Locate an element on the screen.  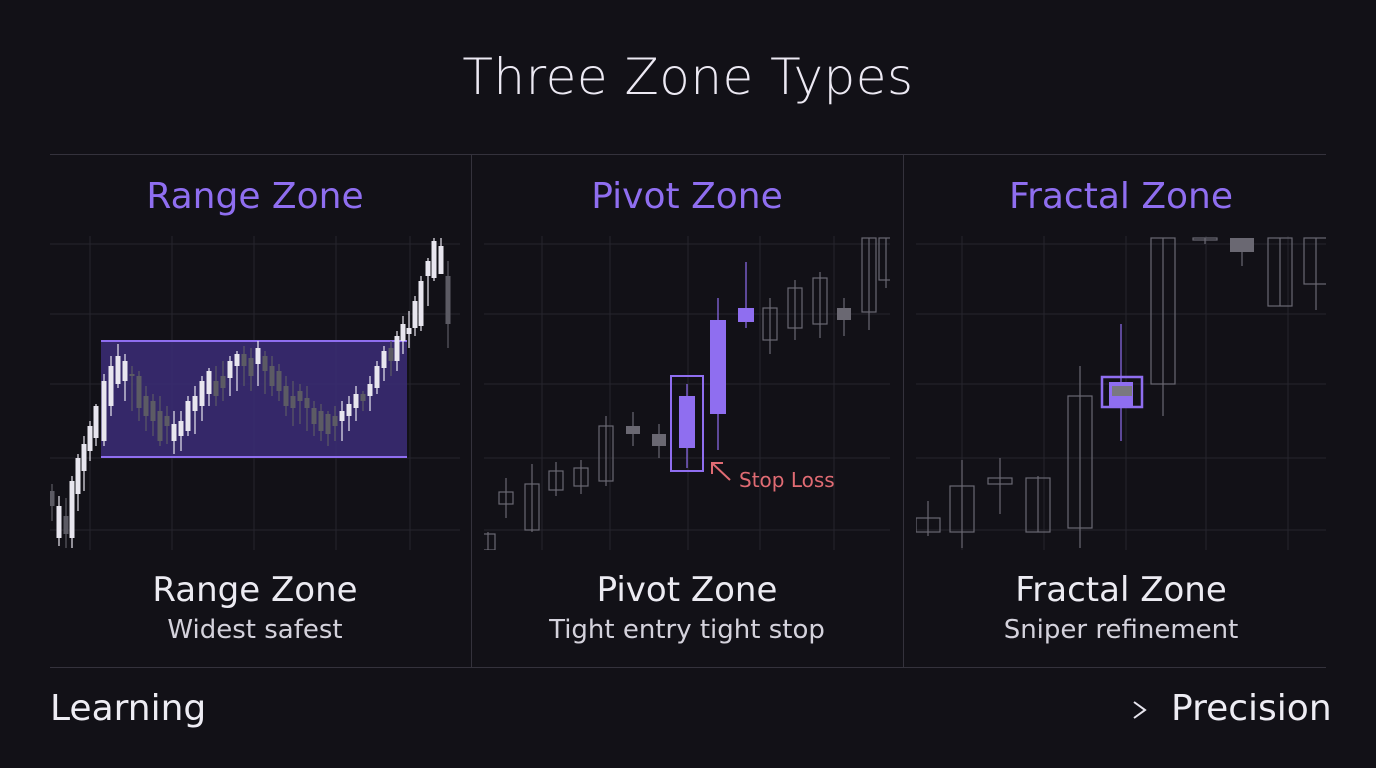
fractal-zone-candle is located at coordinates (1122, 391).